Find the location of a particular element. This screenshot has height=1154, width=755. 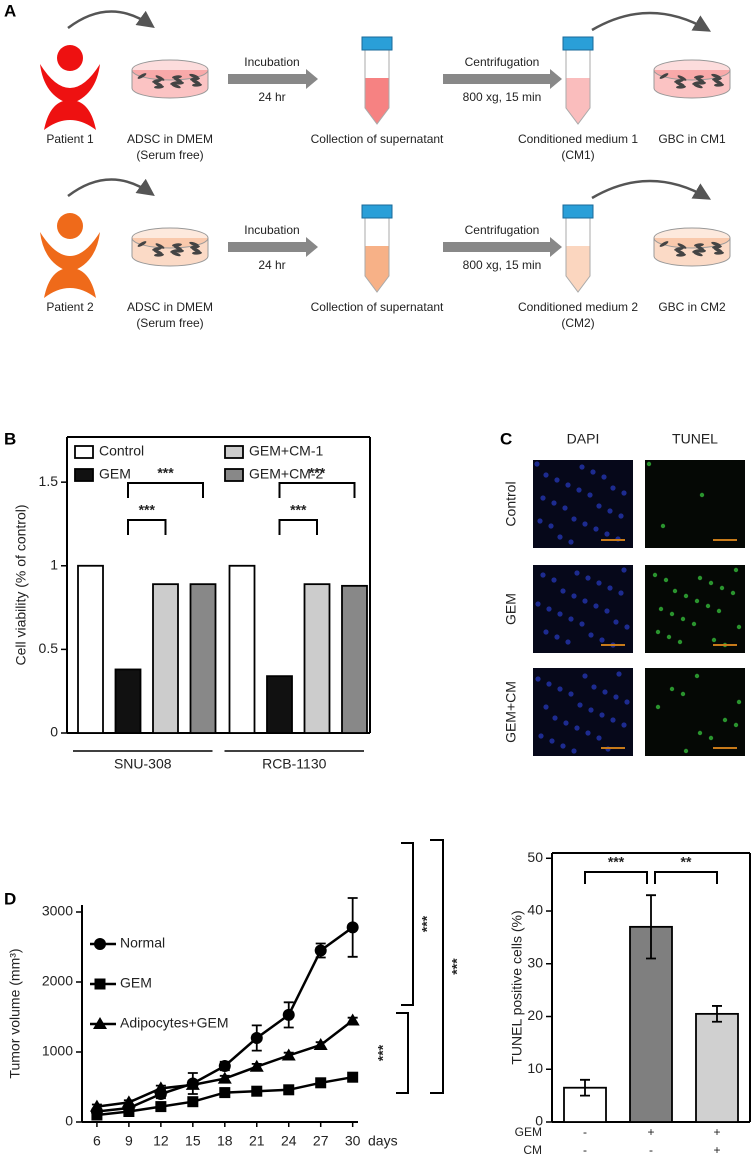

legend-marker is located at coordinates (100, 984).